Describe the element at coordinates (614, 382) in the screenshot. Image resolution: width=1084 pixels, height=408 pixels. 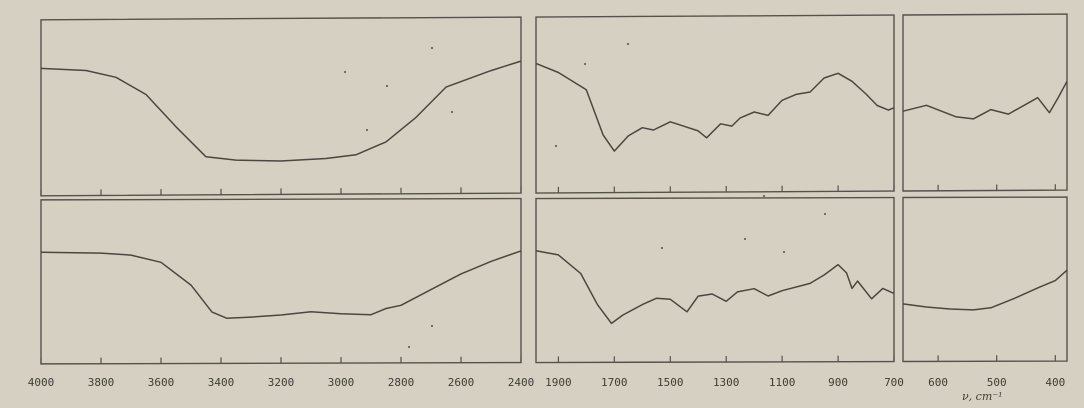
I see `tick-label-mid-1700: 1700` at that location.